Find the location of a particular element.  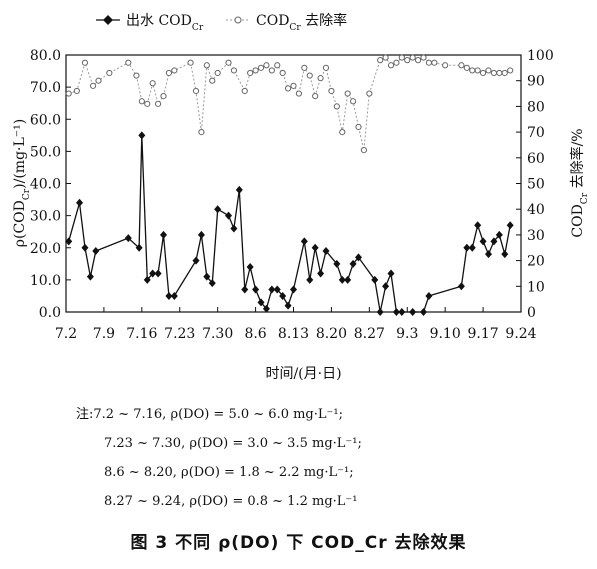

note-row-3: 8.6 ~ 8.20, ρ(DO) = 1.8 ~ 2.2 mg·L⁻¹; is located at coordinates (229, 472).